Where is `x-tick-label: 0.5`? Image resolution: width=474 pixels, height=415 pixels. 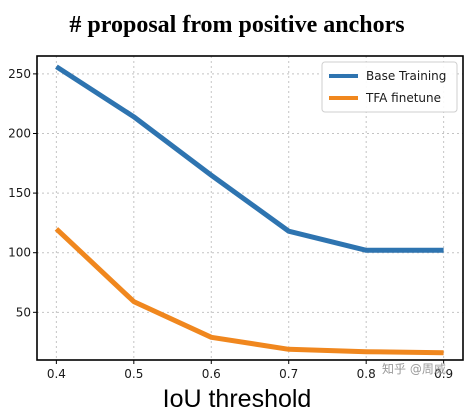
x-tick-label: 0.5 is located at coordinates (133, 374).